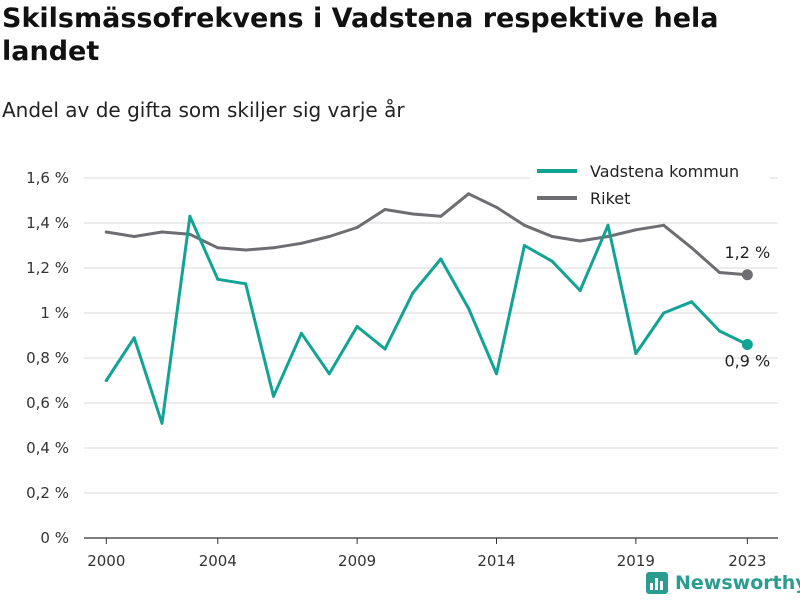 The width and height of the screenshot is (800, 600). I want to click on x-tick-label: 2023, so click(747, 561).